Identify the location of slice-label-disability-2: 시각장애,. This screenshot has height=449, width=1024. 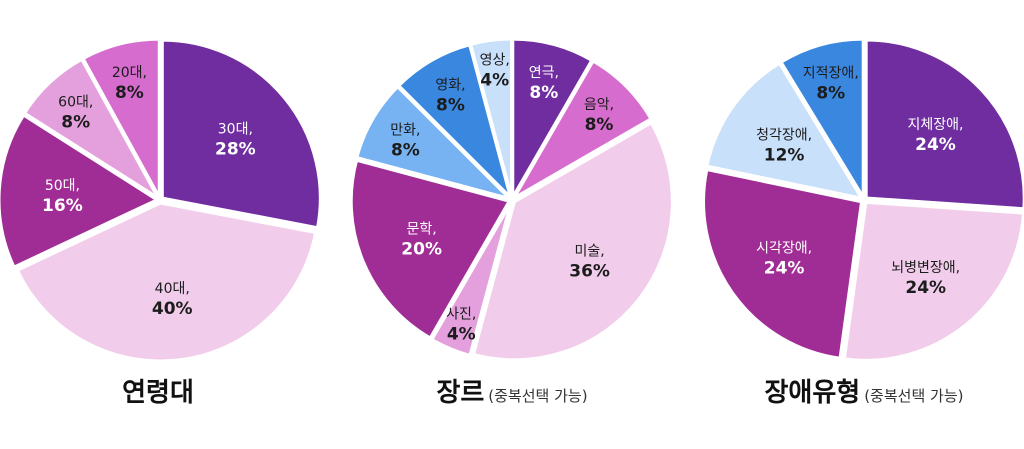
(784, 248).